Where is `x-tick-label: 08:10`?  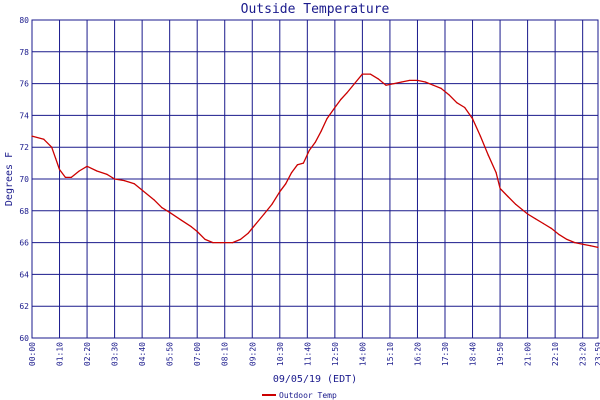 x-tick-label: 08:10 is located at coordinates (225, 354).